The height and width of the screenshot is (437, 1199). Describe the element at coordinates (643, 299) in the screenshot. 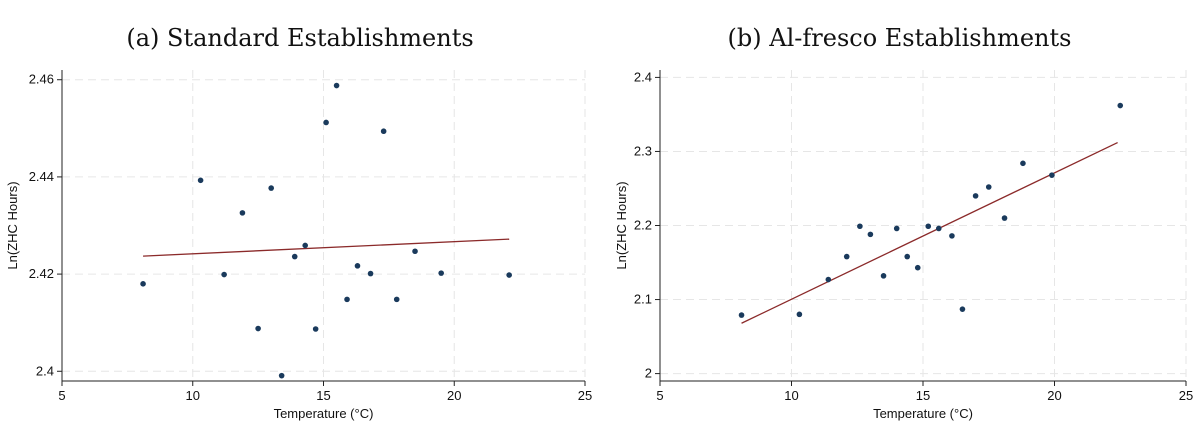

I see `y-tick-label: 2.1` at that location.